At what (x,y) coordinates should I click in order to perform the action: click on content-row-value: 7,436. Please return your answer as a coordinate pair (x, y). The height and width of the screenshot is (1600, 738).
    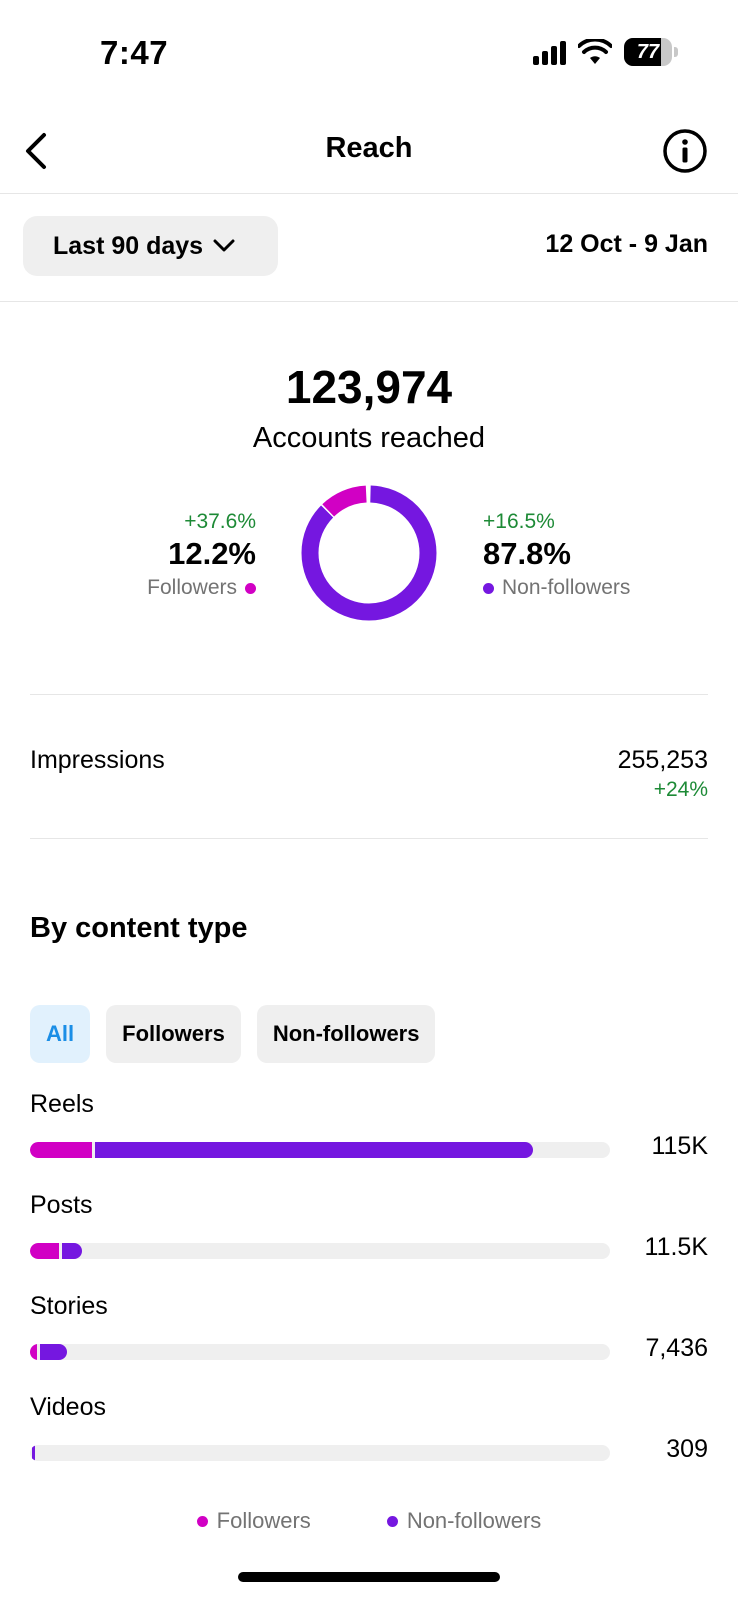
    Looking at the image, I should click on (676, 1348).